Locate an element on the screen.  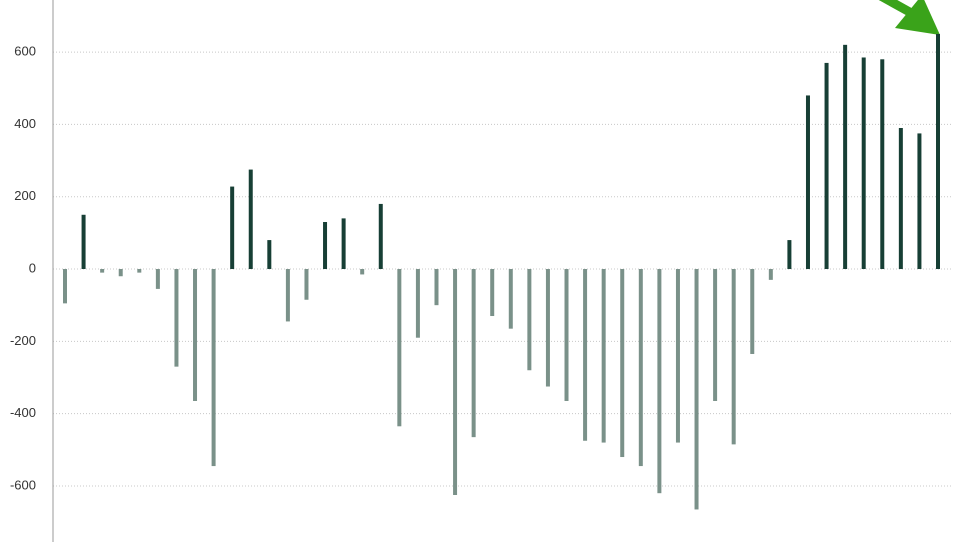
y-tick-label: 400 is located at coordinates (25, 123).